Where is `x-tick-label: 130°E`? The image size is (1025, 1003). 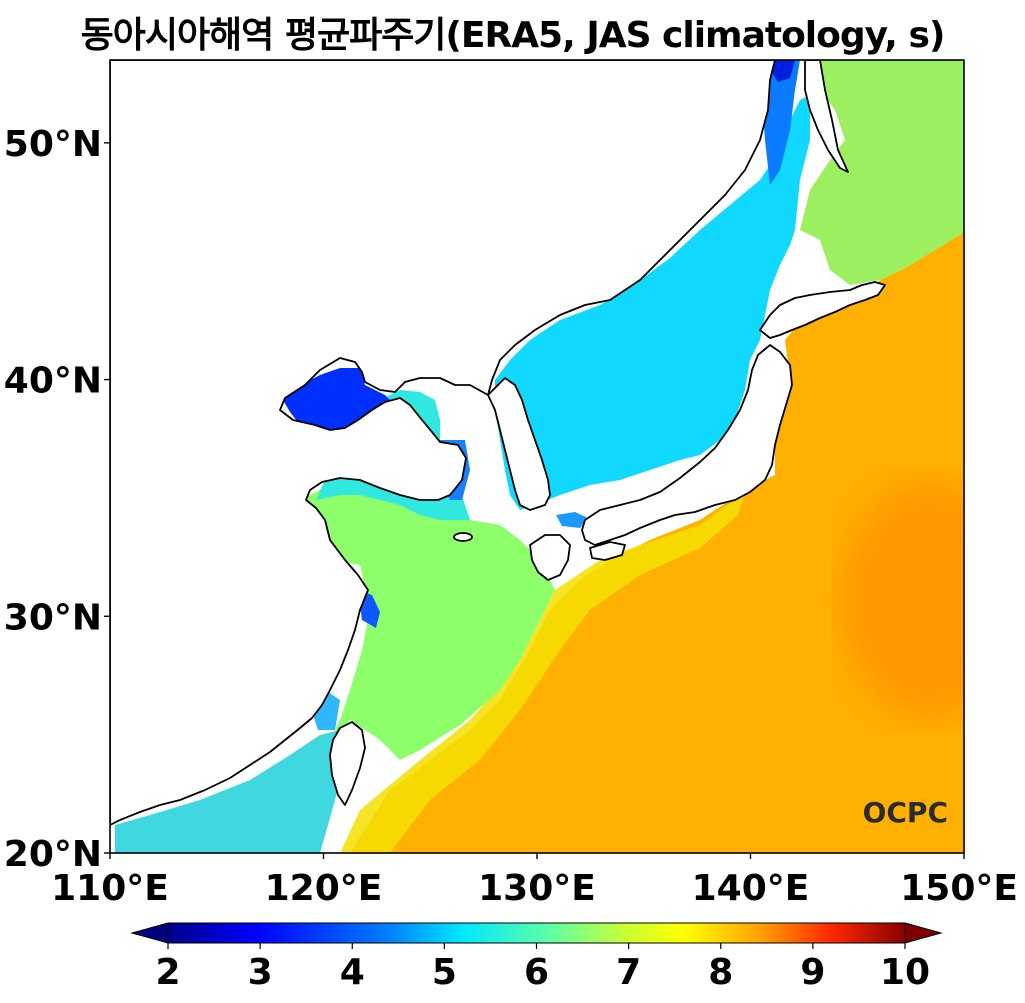
x-tick-label: 130°E is located at coordinates (537, 888).